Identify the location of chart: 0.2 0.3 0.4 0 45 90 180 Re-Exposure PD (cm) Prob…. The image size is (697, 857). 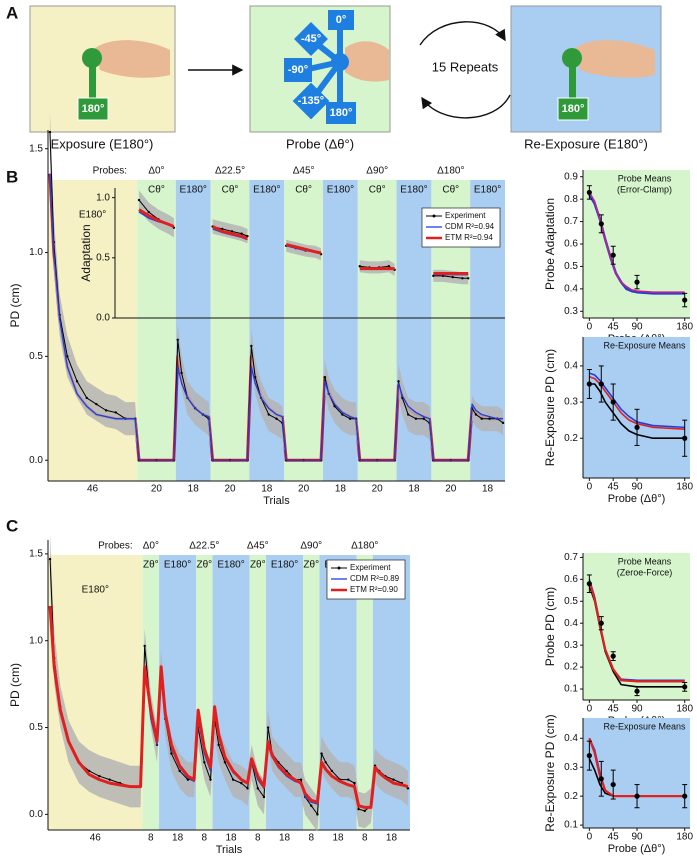
(618, 421).